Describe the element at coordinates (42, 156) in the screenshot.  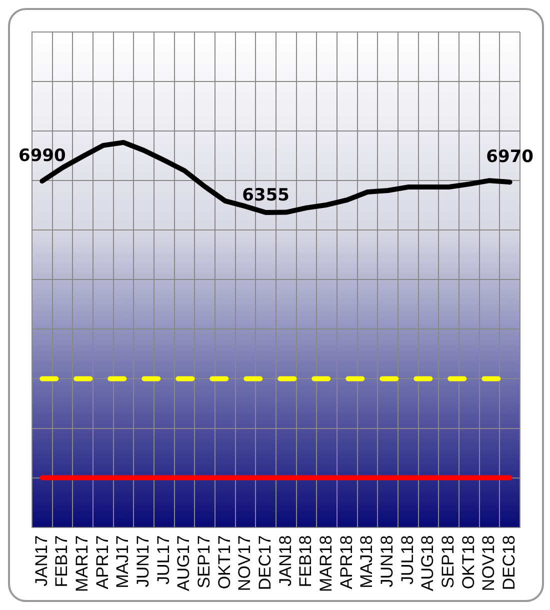
I see `data-label: 6990` at that location.